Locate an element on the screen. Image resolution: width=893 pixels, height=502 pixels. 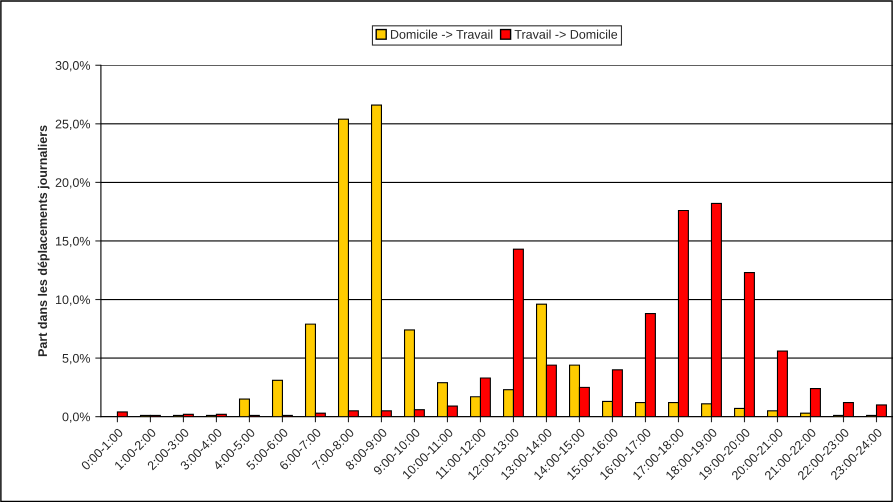
y-tick-label: 25,0% is located at coordinates (73, 125).